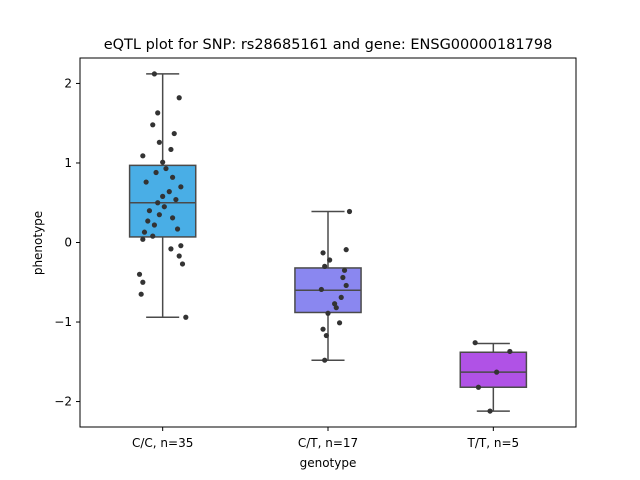 This screenshot has height=480, width=640. What do you see at coordinates (68, 83) in the screenshot?
I see `y-tick-label: 2` at bounding box center [68, 83].